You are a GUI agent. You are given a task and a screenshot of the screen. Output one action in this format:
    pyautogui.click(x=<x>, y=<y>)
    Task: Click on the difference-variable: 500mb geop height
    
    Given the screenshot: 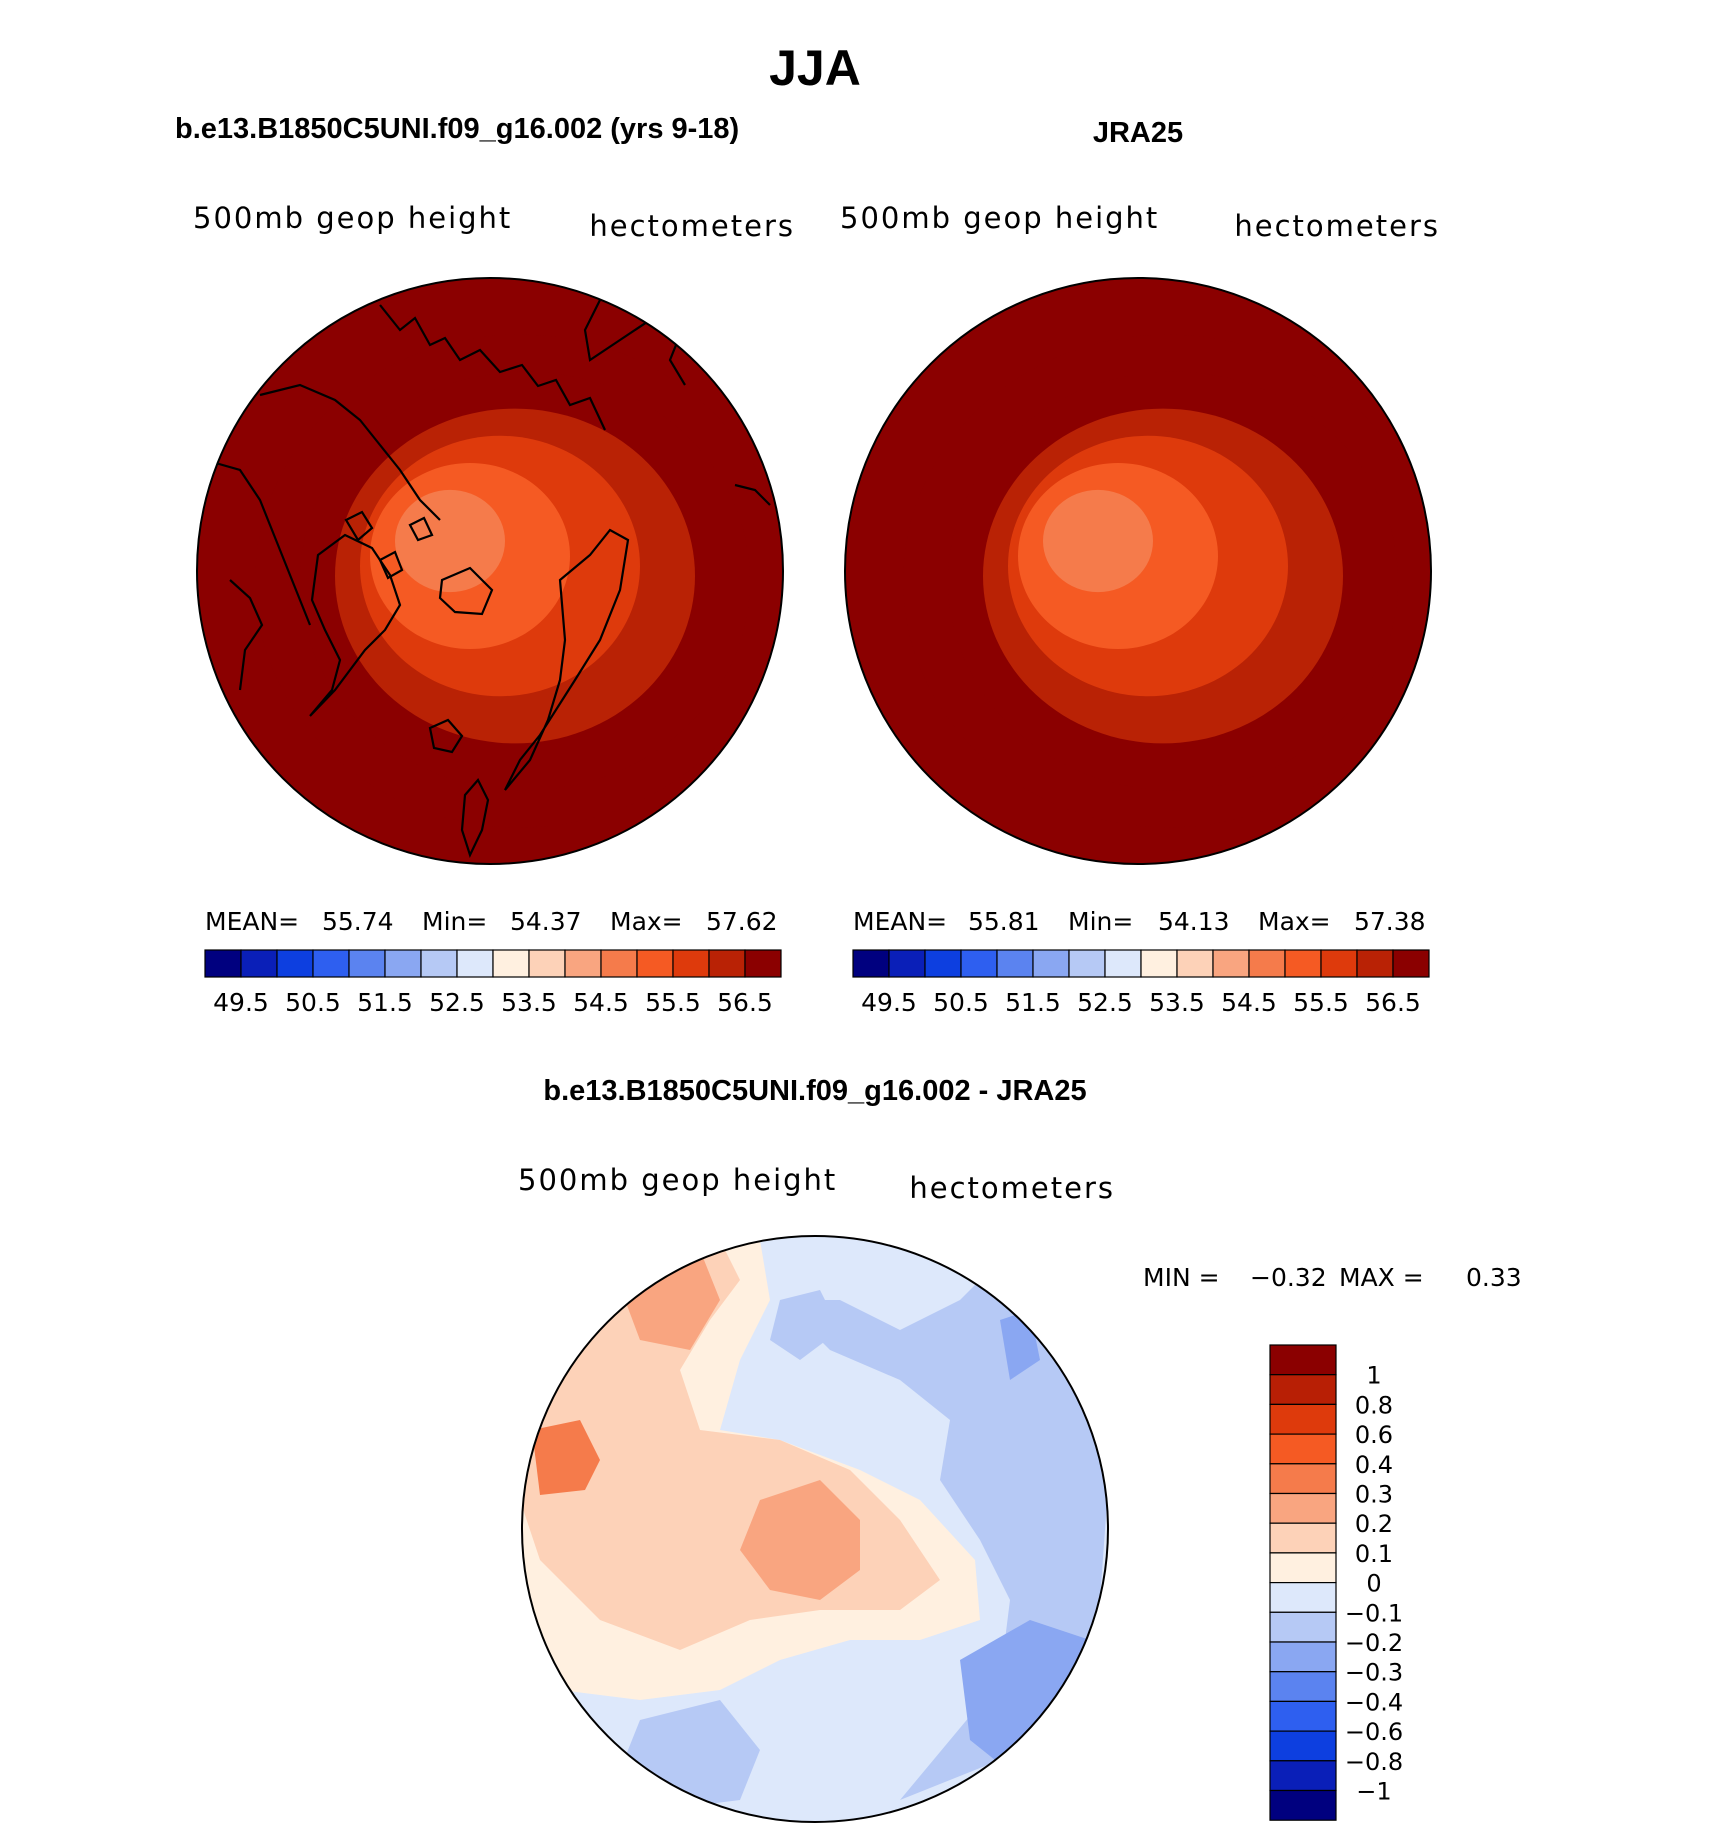 What is the action you would take?
    pyautogui.click(x=677, y=1180)
    